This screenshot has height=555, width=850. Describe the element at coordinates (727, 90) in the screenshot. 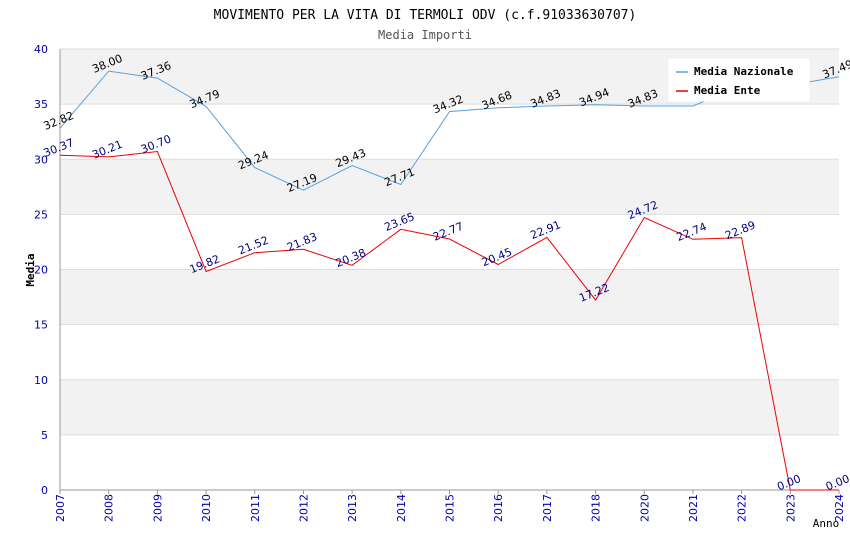

I see `legend-label-media-ente: Media Ente` at that location.